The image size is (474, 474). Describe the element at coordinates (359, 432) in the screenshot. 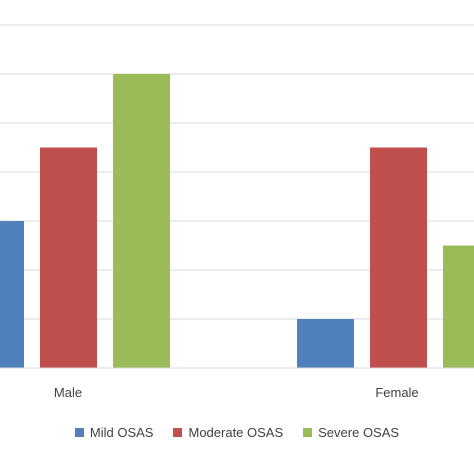

I see `legend-label-severe: Severe OSAS` at that location.